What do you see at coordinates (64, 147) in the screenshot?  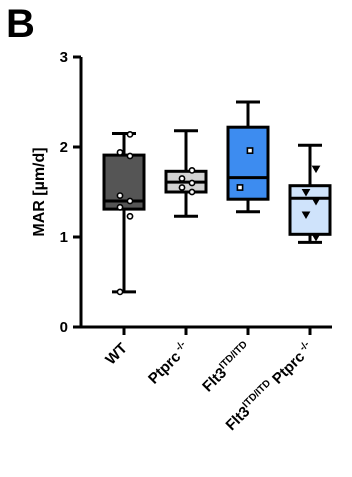 I see `y-tick-label: 2` at bounding box center [64, 147].